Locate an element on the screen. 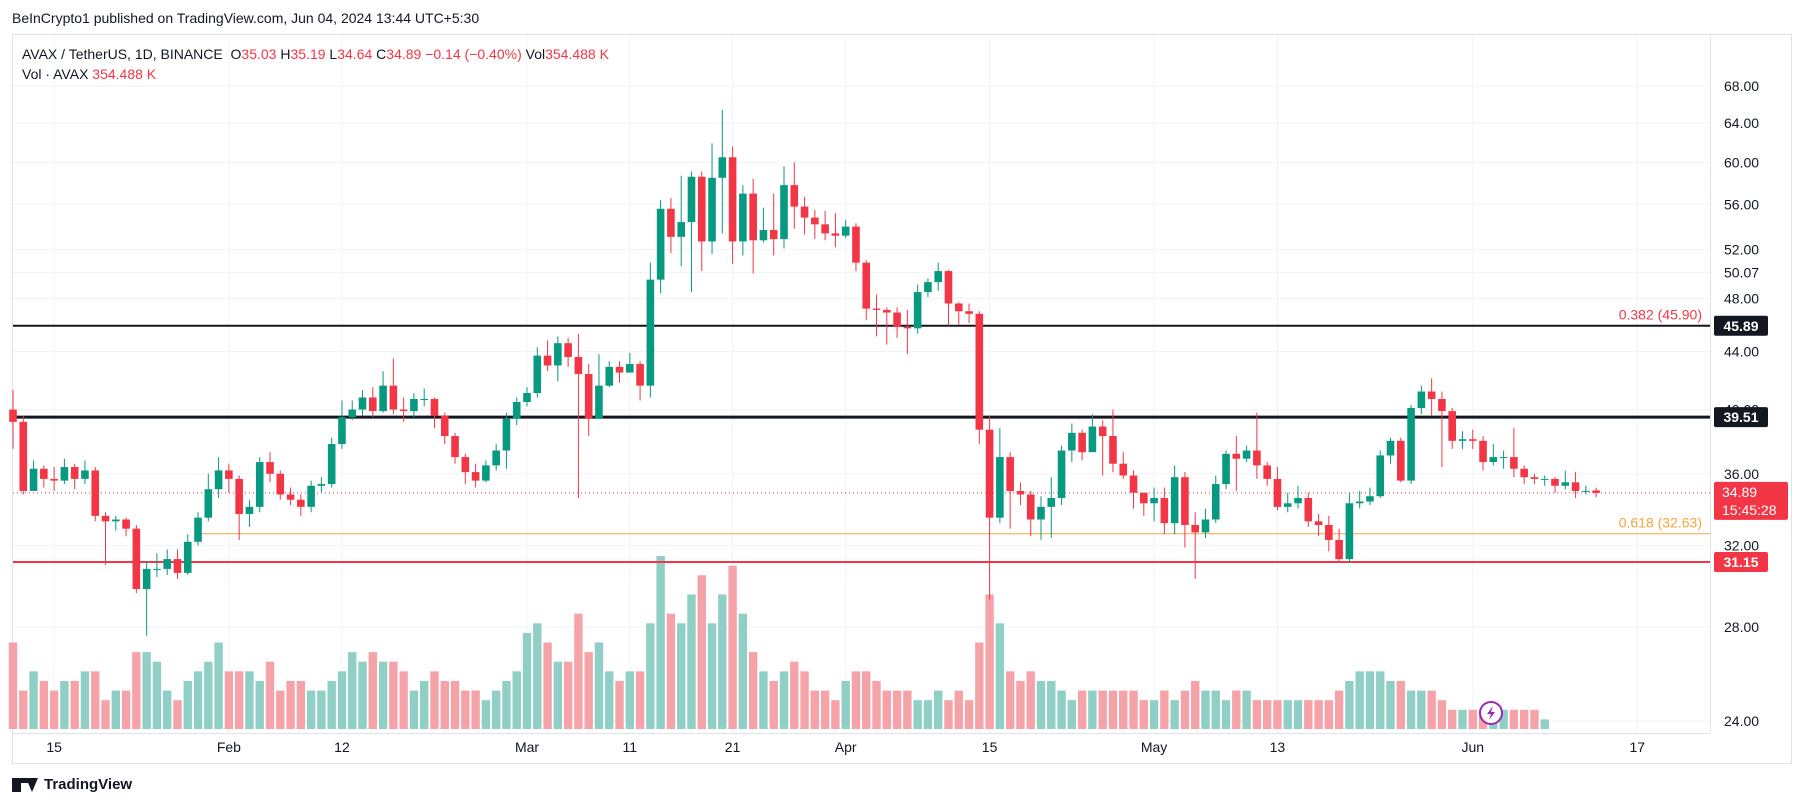 The height and width of the screenshot is (808, 1805). y-tick-label: 44.00 is located at coordinates (1741, 351).